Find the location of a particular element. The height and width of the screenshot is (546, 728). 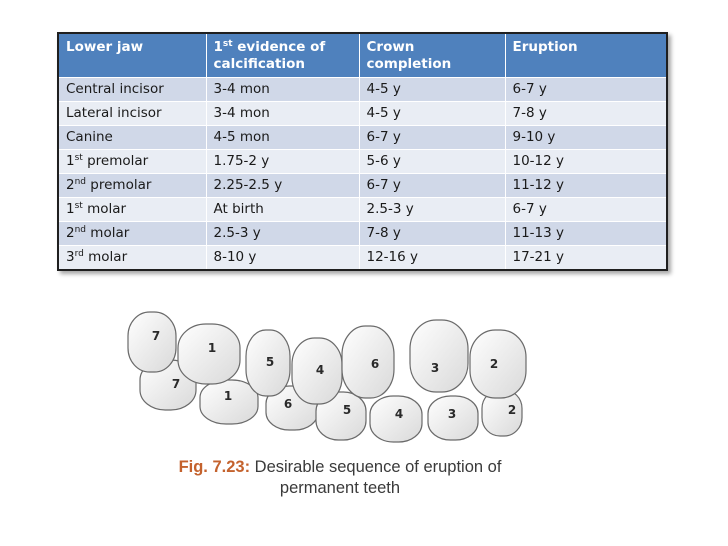

header-eruption: Eruption is located at coordinates (585, 56).